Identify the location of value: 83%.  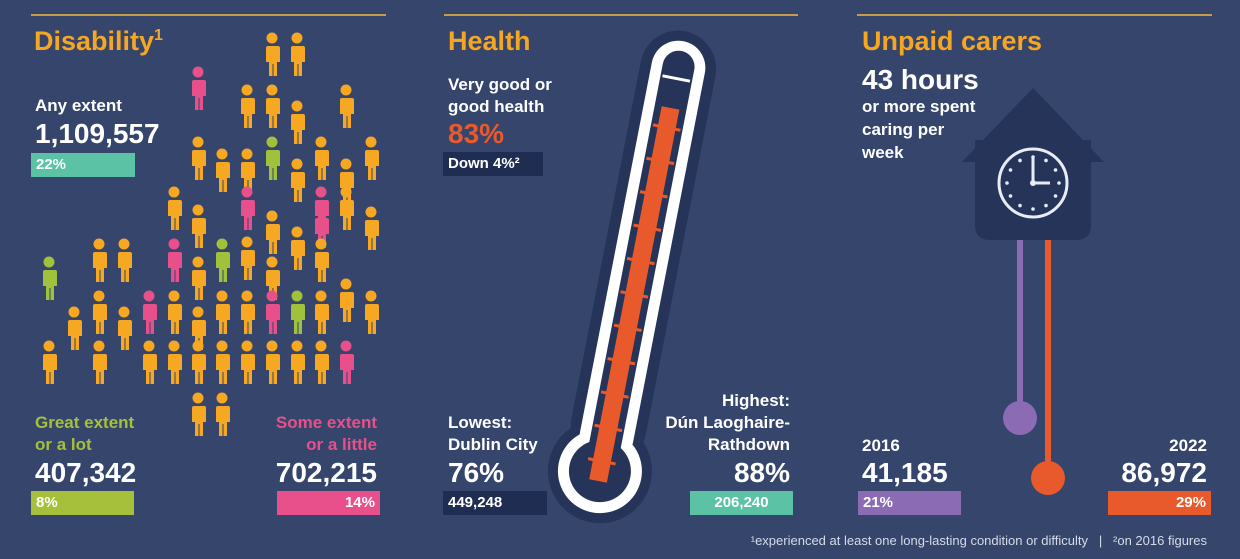
(476, 133).